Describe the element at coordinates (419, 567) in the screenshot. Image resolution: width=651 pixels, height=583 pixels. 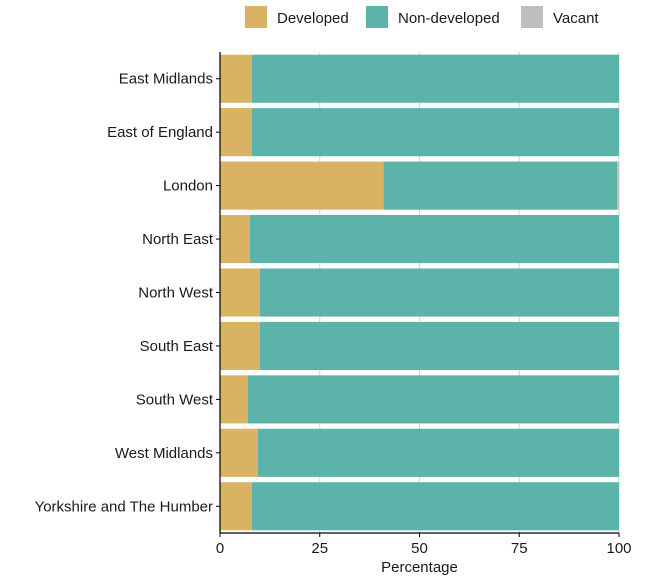
I see `x-axis-title: Percentage` at that location.